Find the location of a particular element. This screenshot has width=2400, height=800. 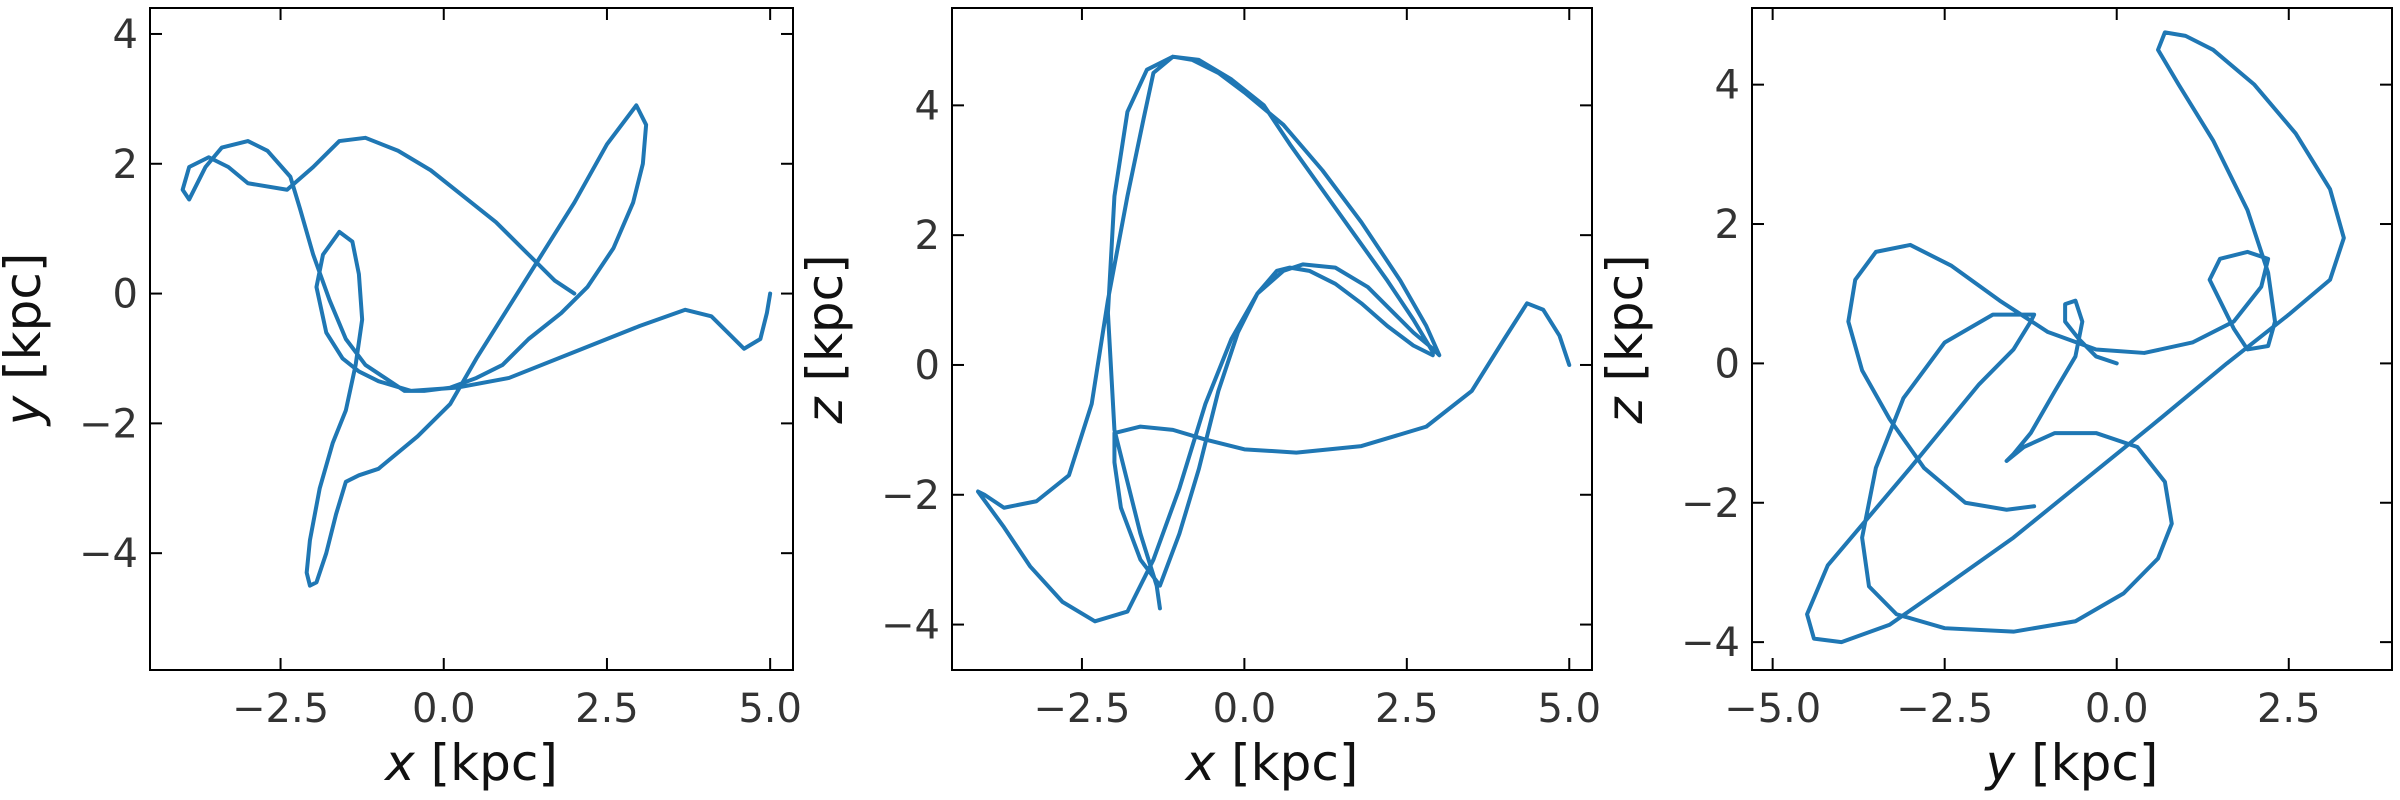

y-axis-label: y [kpc] is located at coordinates (26, 340).